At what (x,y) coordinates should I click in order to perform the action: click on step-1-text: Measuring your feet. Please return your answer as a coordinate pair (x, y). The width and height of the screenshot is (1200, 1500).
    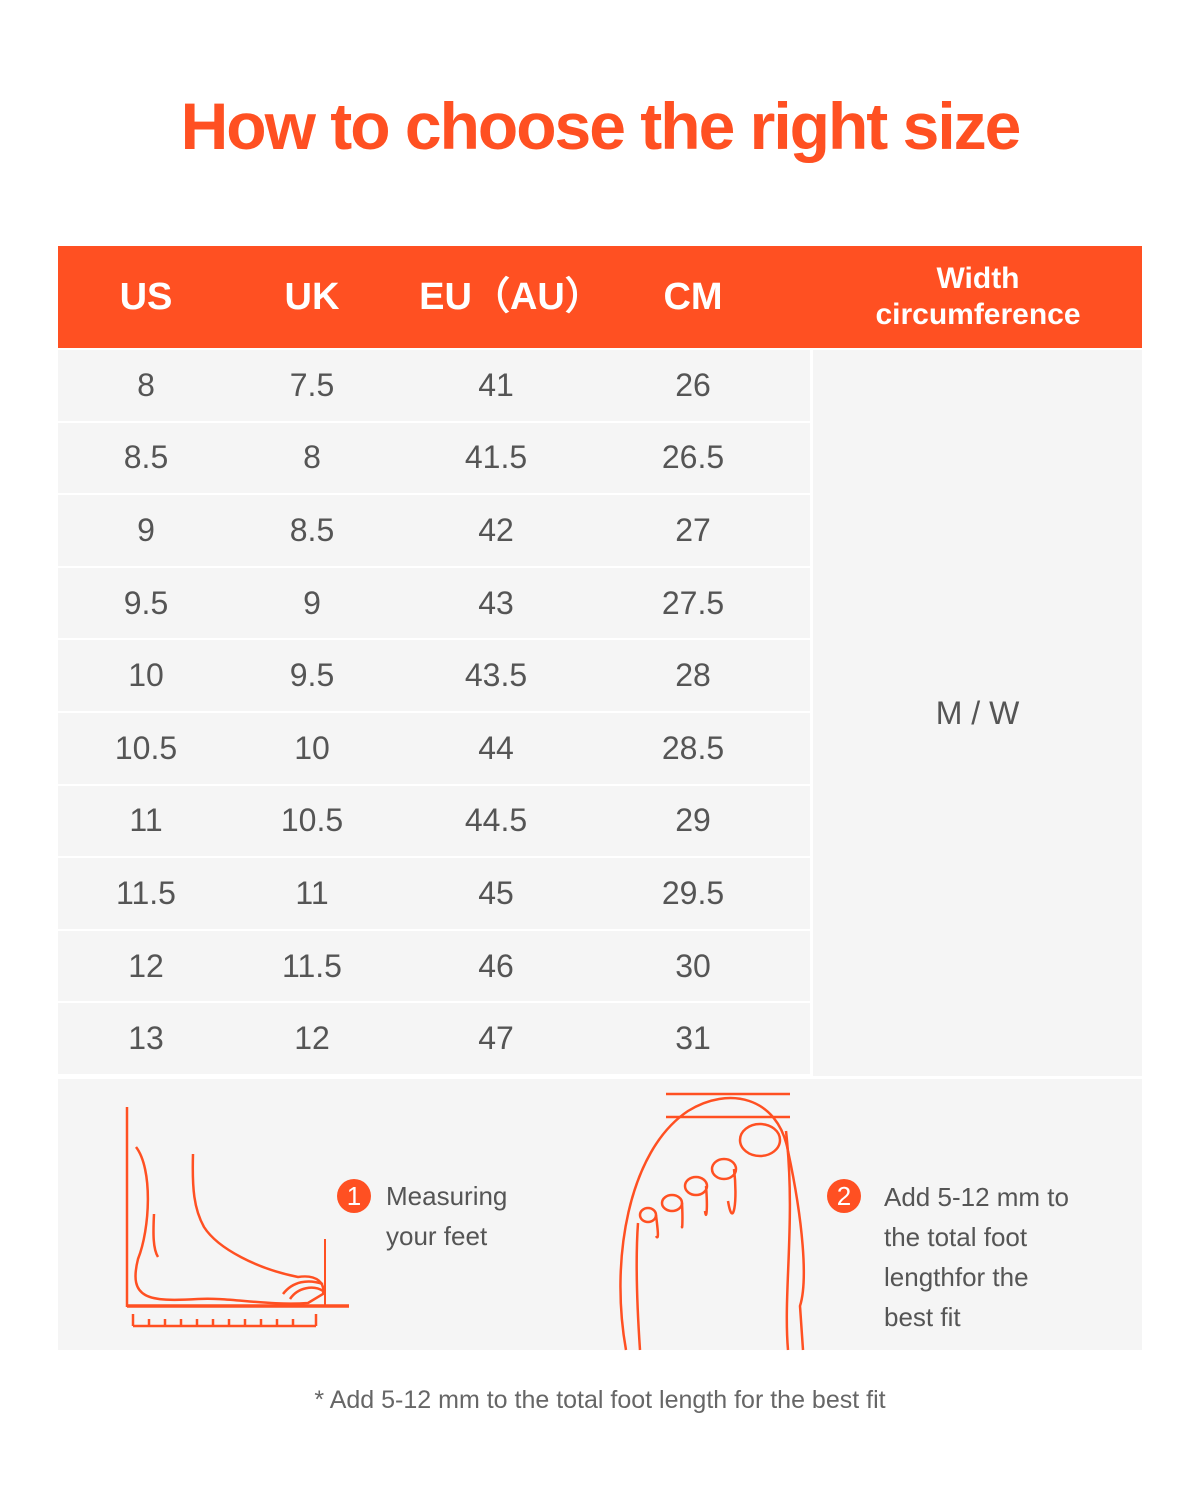
    Looking at the image, I should click on (447, 1216).